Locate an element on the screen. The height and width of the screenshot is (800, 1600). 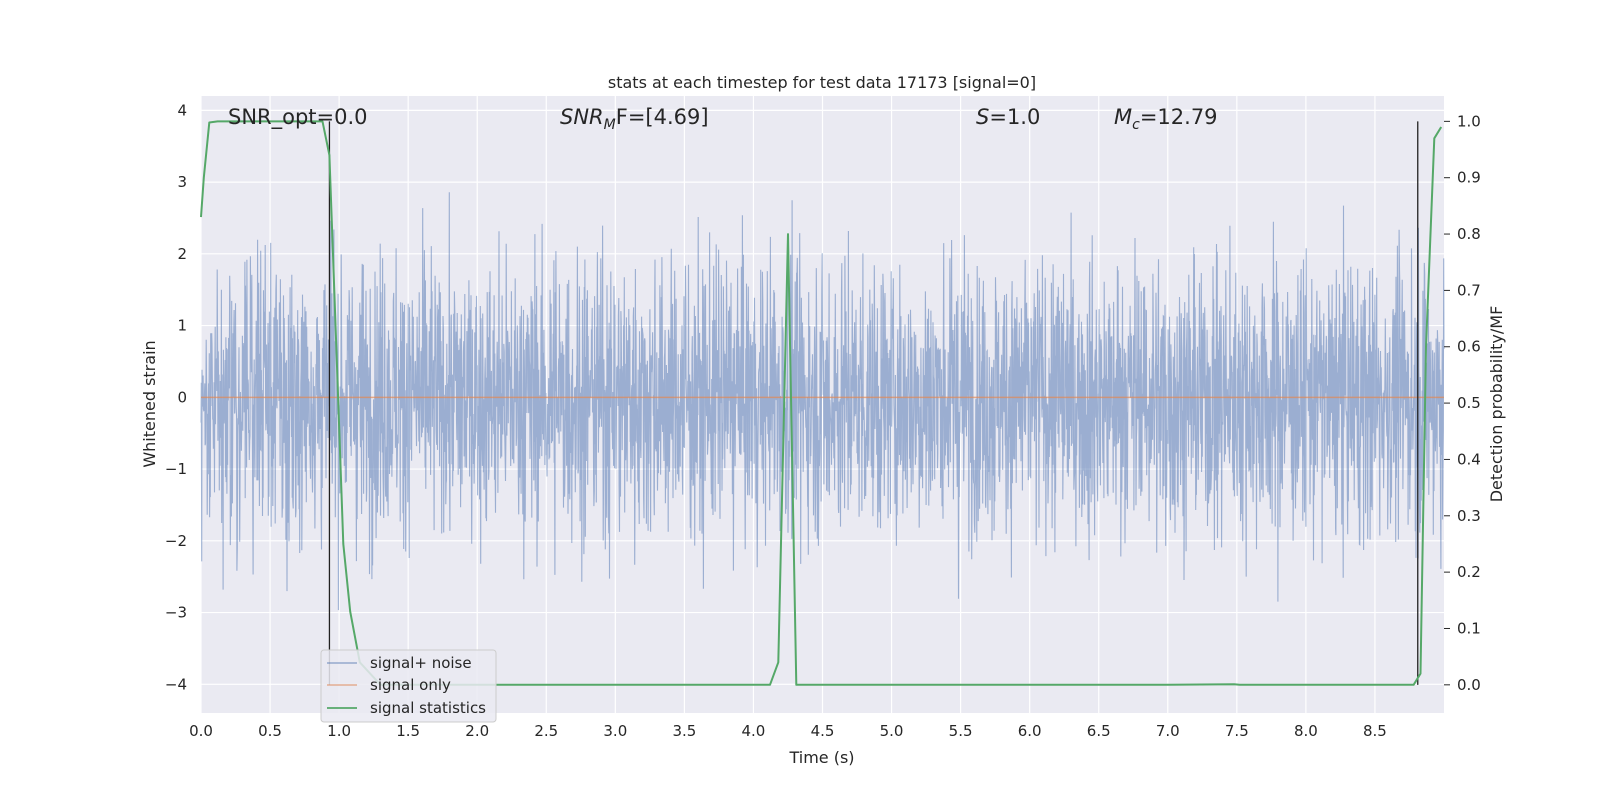
x-tick-label: 2.5 is located at coordinates (546, 731).